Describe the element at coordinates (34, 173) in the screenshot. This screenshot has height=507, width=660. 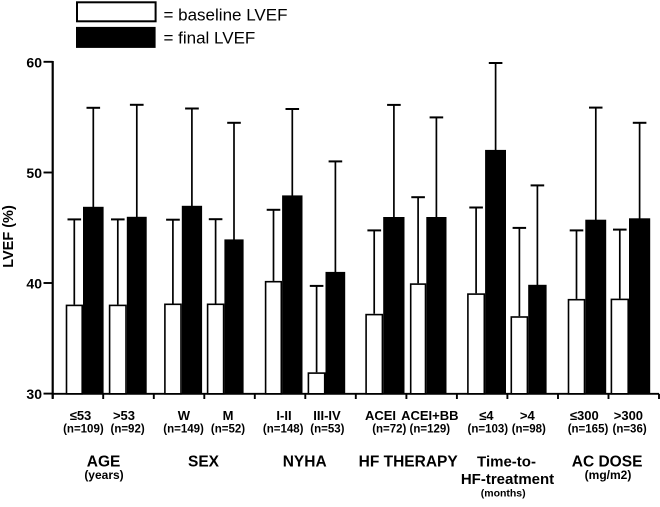
I see `svg-text: 50` at that location.